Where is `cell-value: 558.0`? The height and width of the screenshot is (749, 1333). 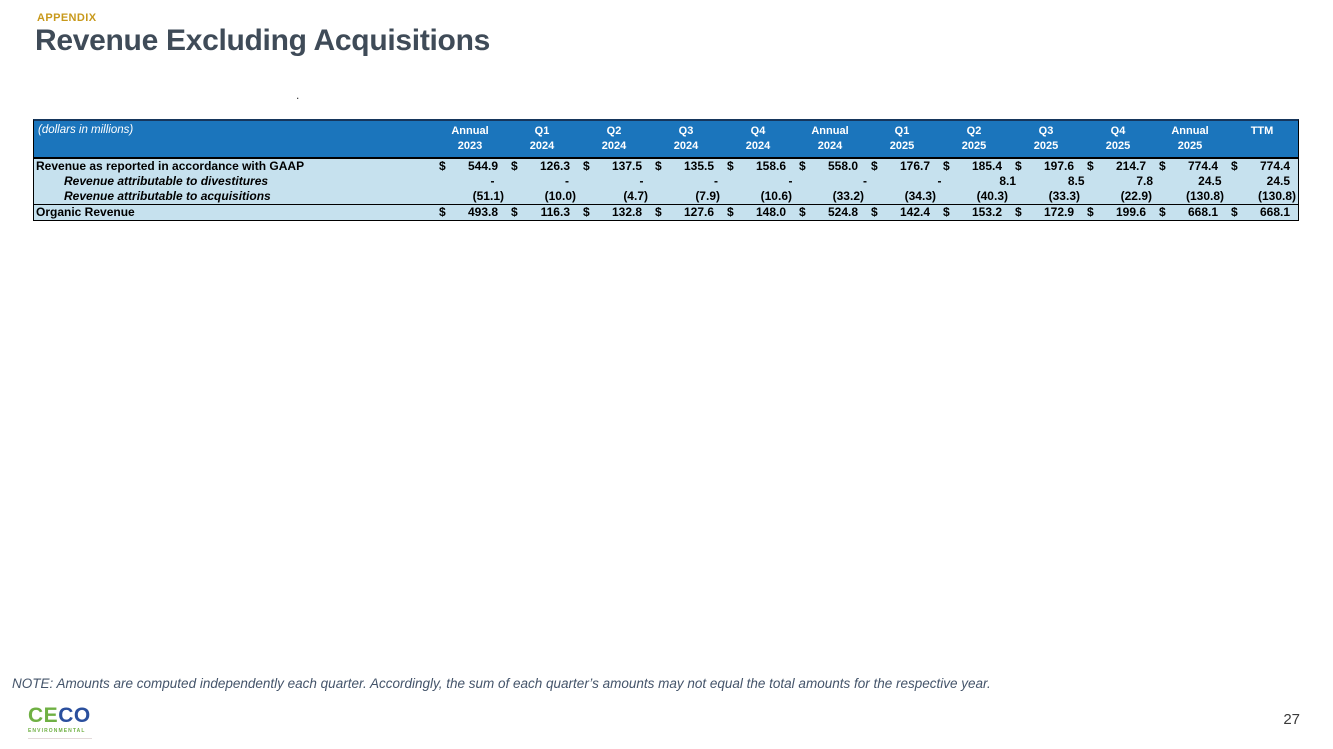
cell-value: 558.0 is located at coordinates (842, 166).